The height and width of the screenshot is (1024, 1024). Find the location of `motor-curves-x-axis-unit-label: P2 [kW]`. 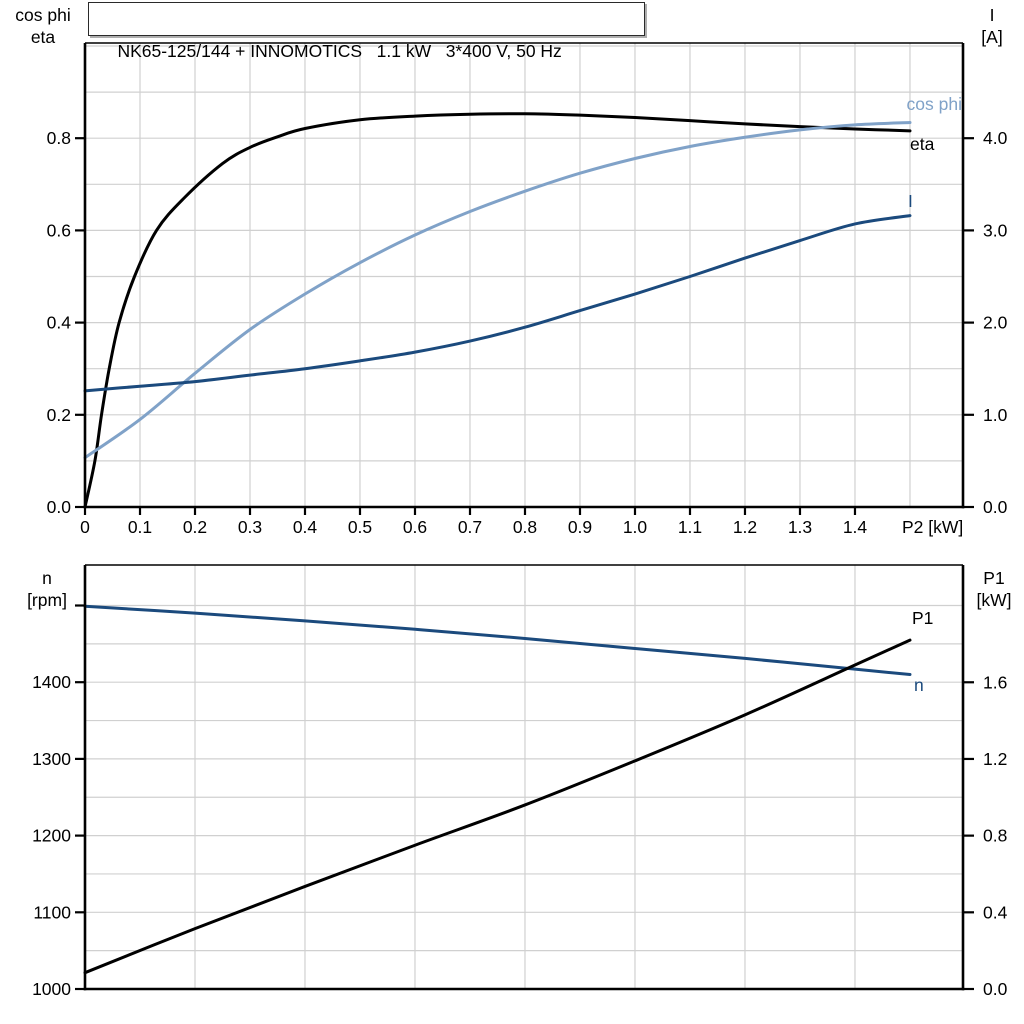

motor-curves-x-axis-unit-label: P2 [kW] is located at coordinates (932, 527).